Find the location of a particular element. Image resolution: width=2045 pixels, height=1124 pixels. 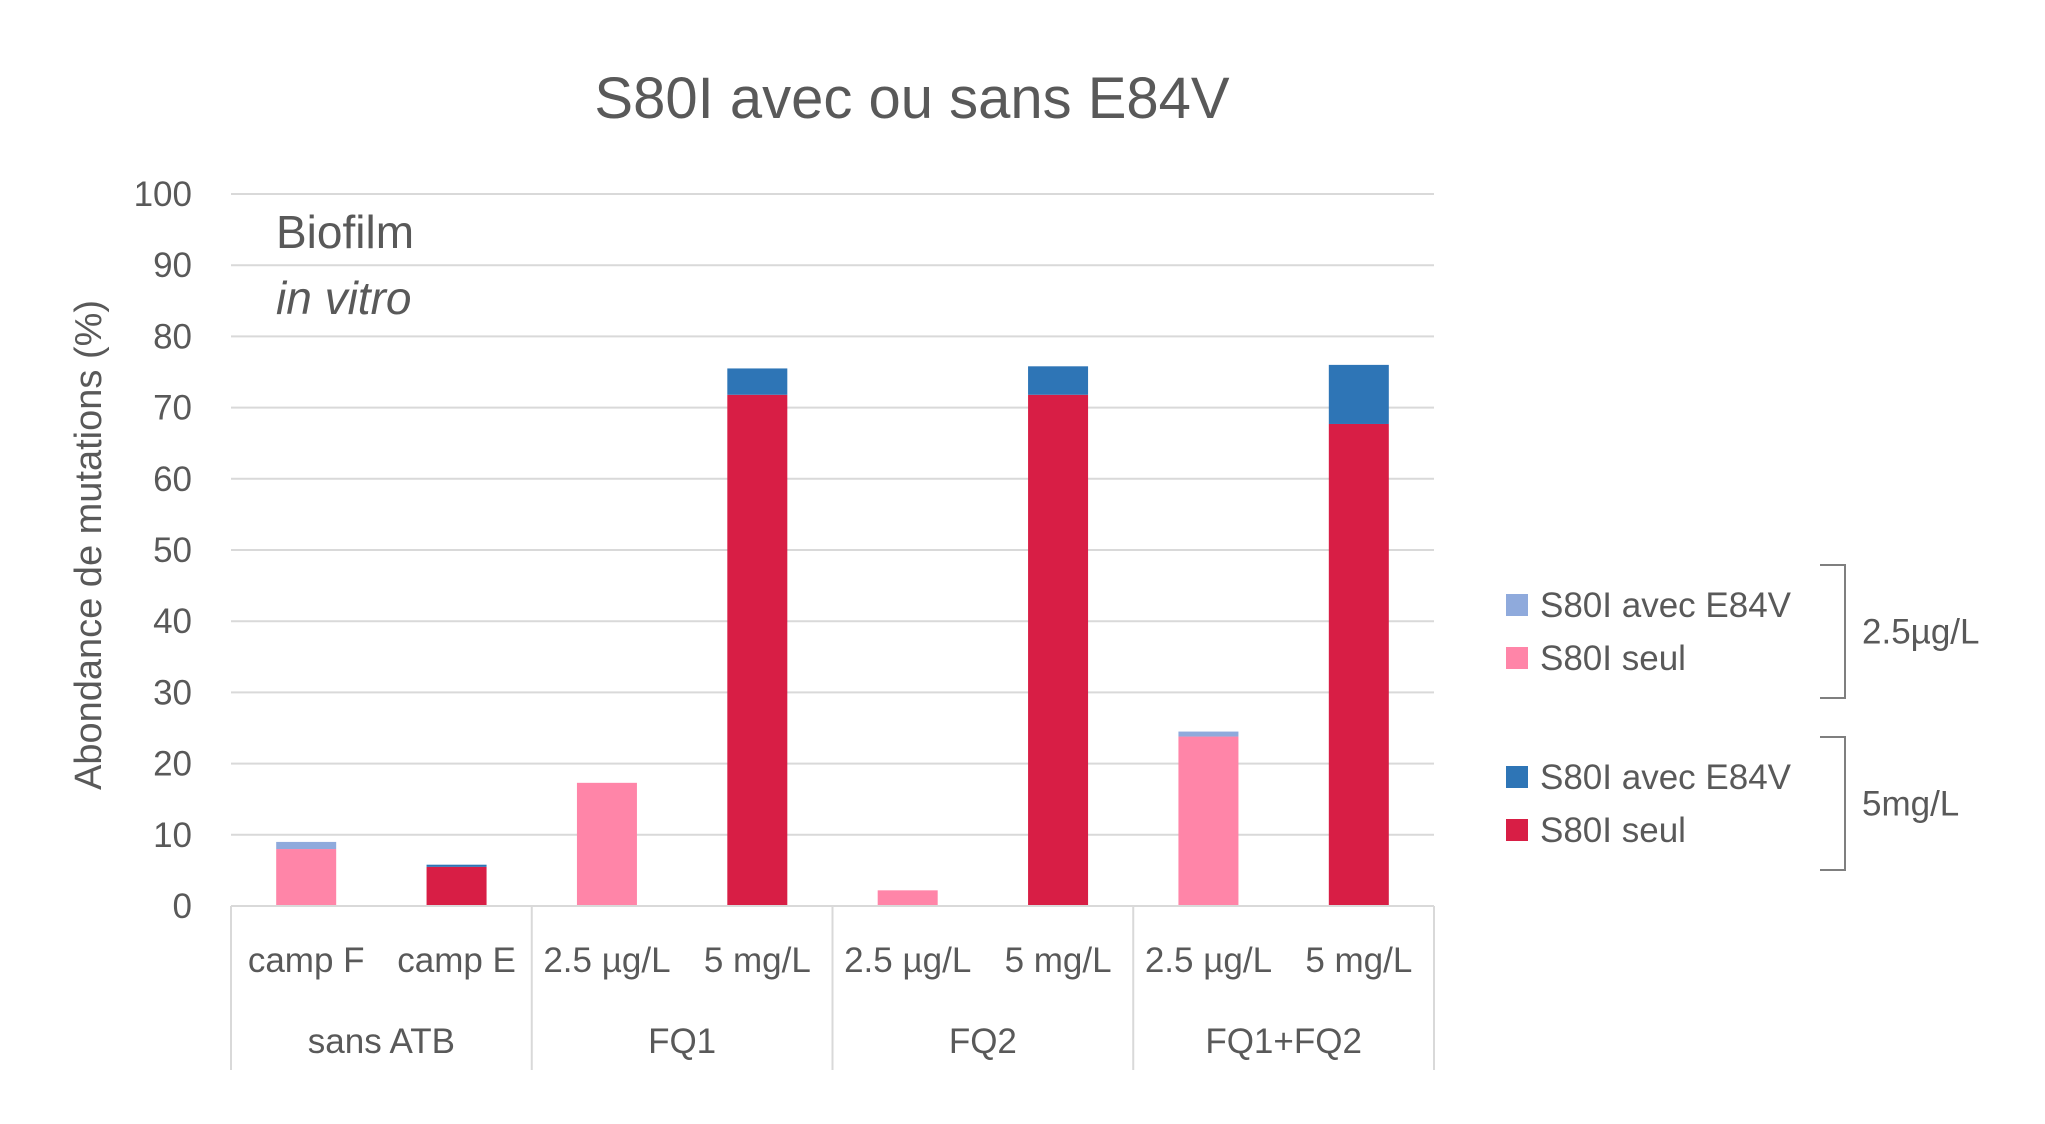

x-tick-label: camp E is located at coordinates (456, 960).